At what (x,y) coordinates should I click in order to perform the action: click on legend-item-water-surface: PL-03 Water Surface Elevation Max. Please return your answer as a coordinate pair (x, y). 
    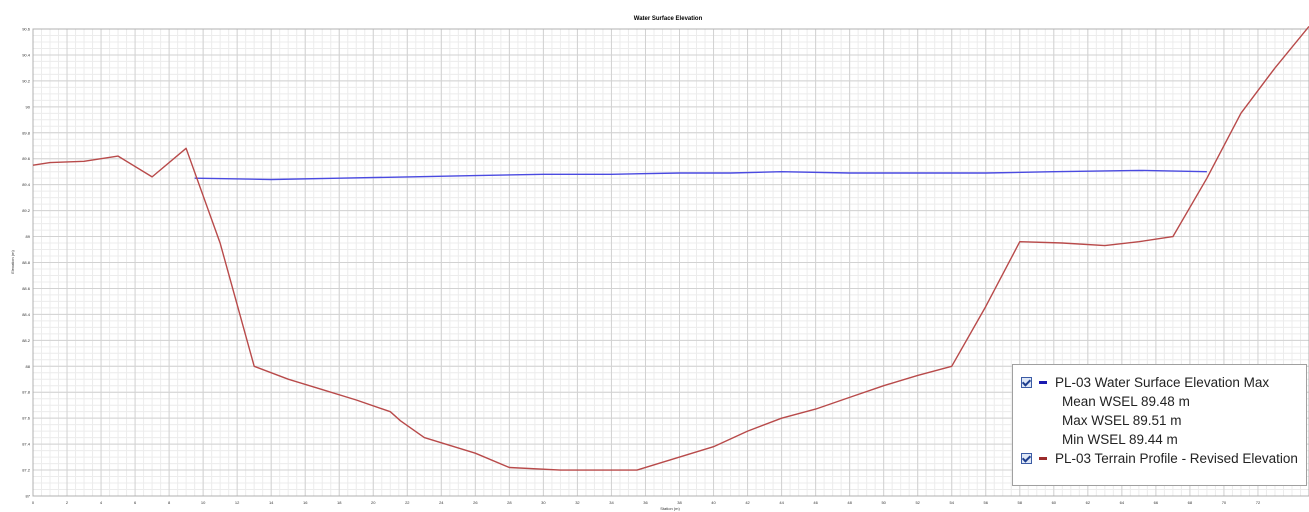
    Looking at the image, I should click on (1159, 382).